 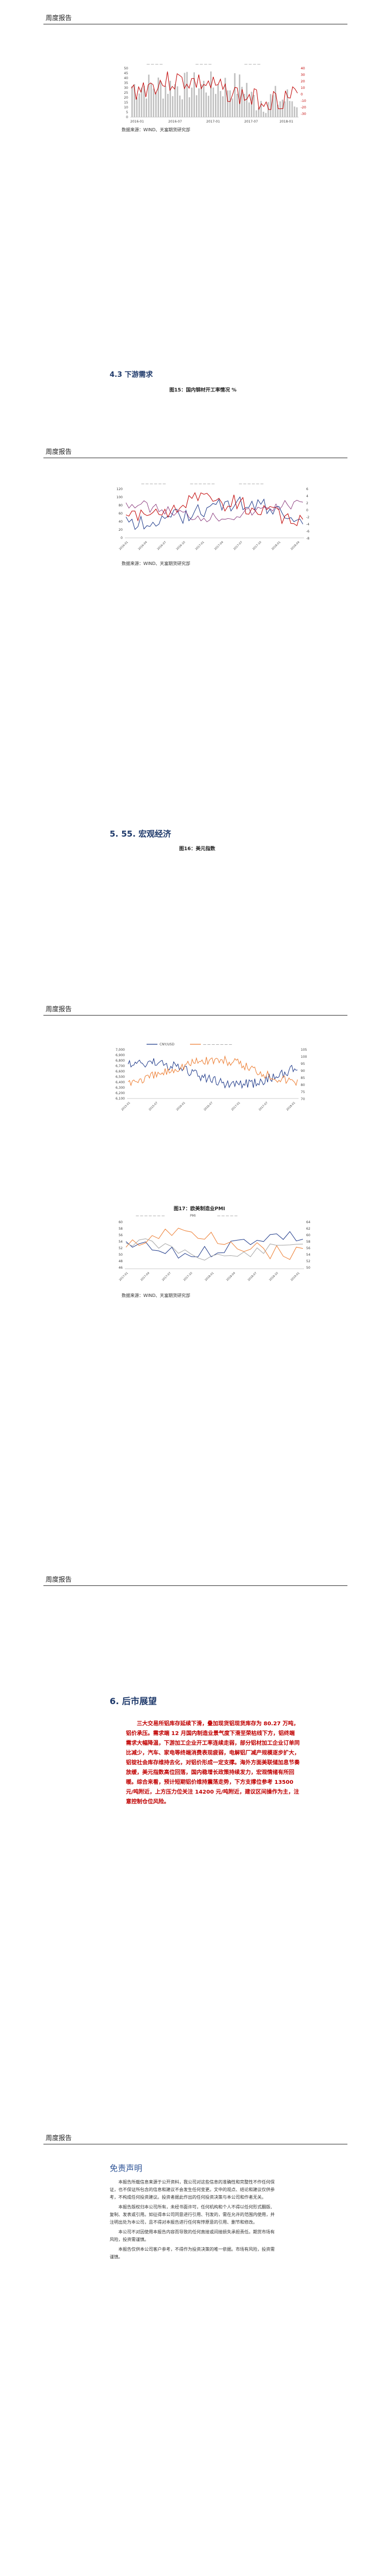 What do you see at coordinates (120, 1055) in the screenshot?
I see `svg-text: 6,900` at bounding box center [120, 1055].